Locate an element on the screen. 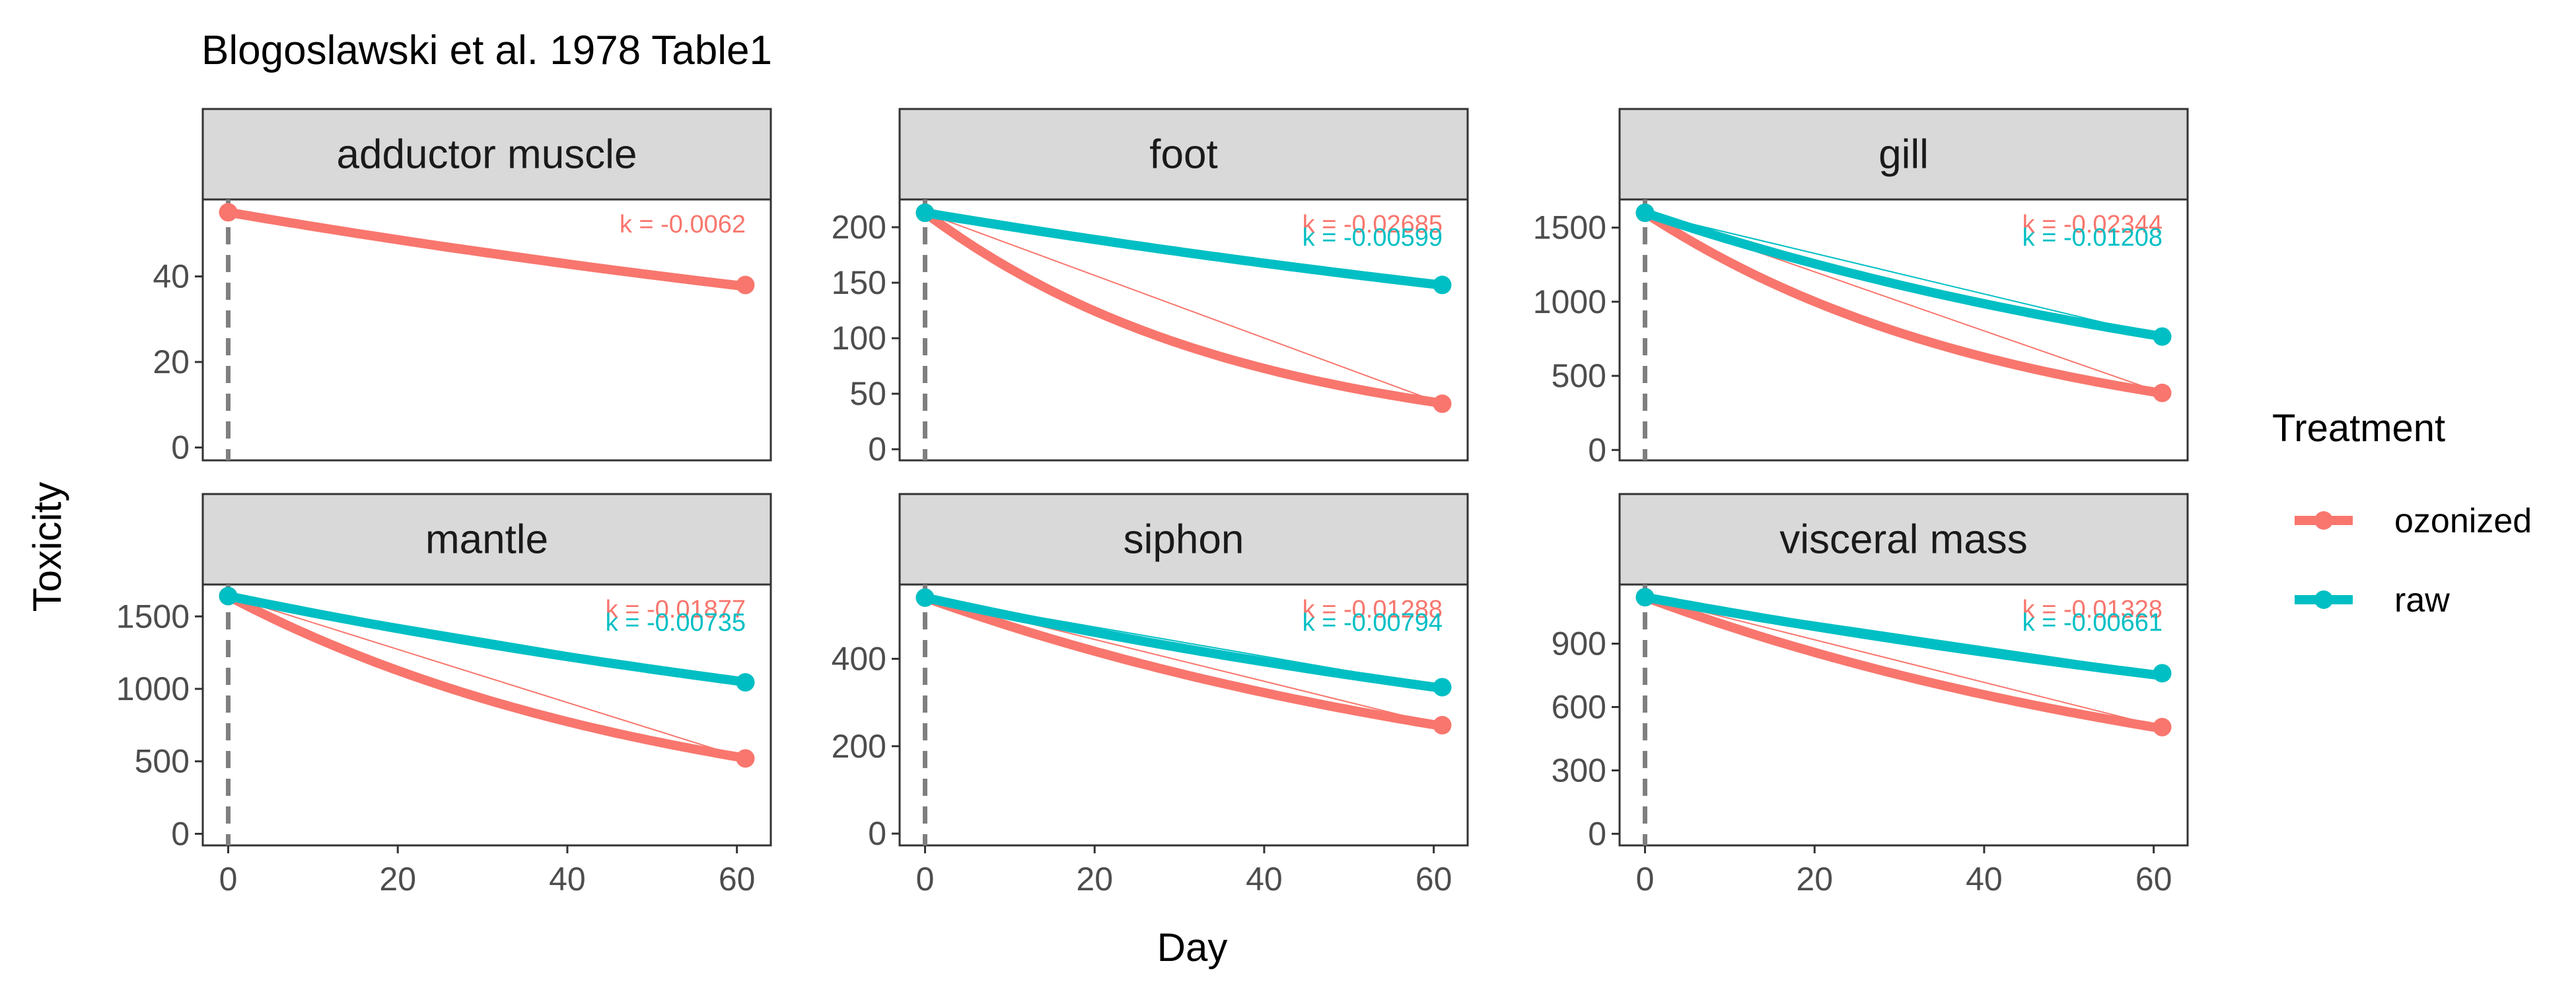 The width and height of the screenshot is (2576, 994). panel-adductor-muscle: adductor muscle 0 20 40 k = -0.0062 is located at coordinates (463, 287).